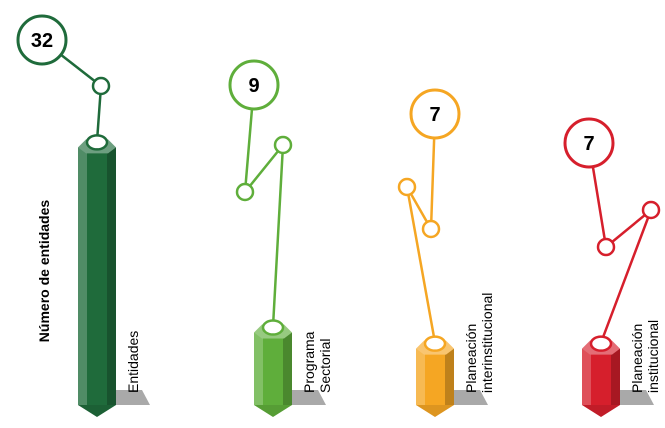 The height and width of the screenshot is (428, 665). Describe the element at coordinates (446, 252) in the screenshot. I see `bar-group: 7 Planeación interinstitucional` at that location.